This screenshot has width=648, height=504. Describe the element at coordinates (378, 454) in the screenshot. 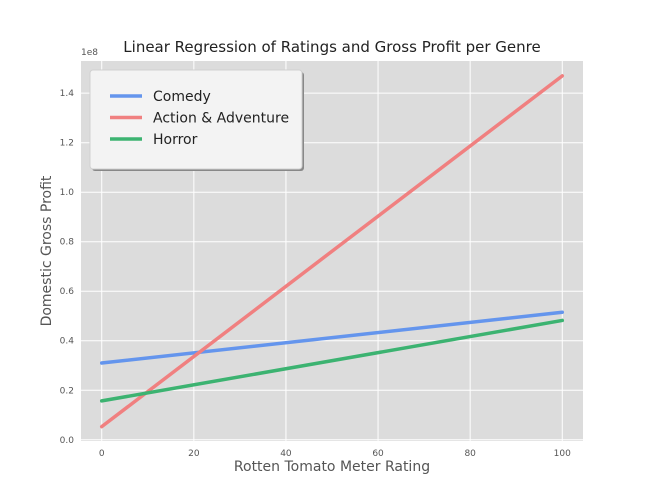

I see `x-tick-label: 60` at that location.